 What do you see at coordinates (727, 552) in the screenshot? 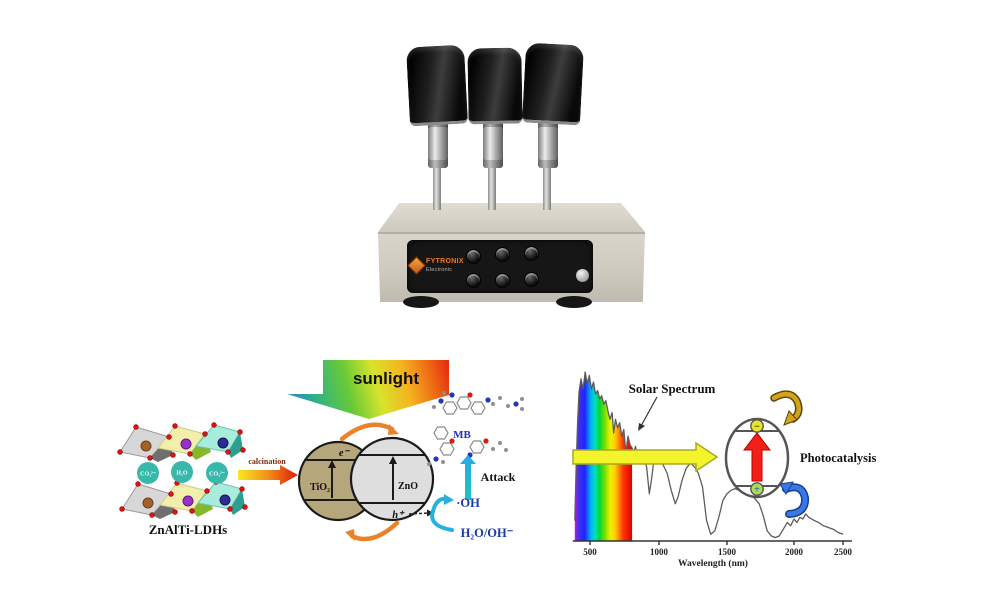
I see `x-axis-tick-label: 1500` at bounding box center [727, 552].